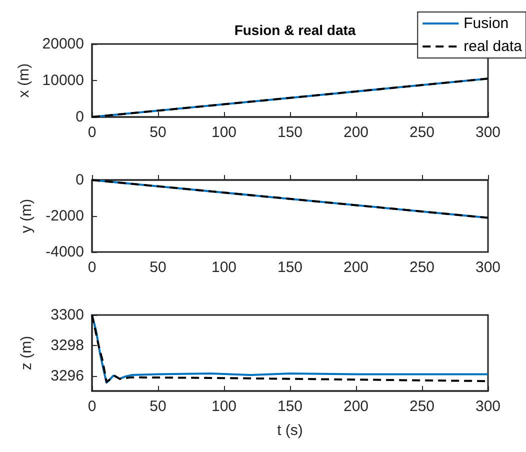  I want to click on y-tick-label: 10000, so click(63, 80).